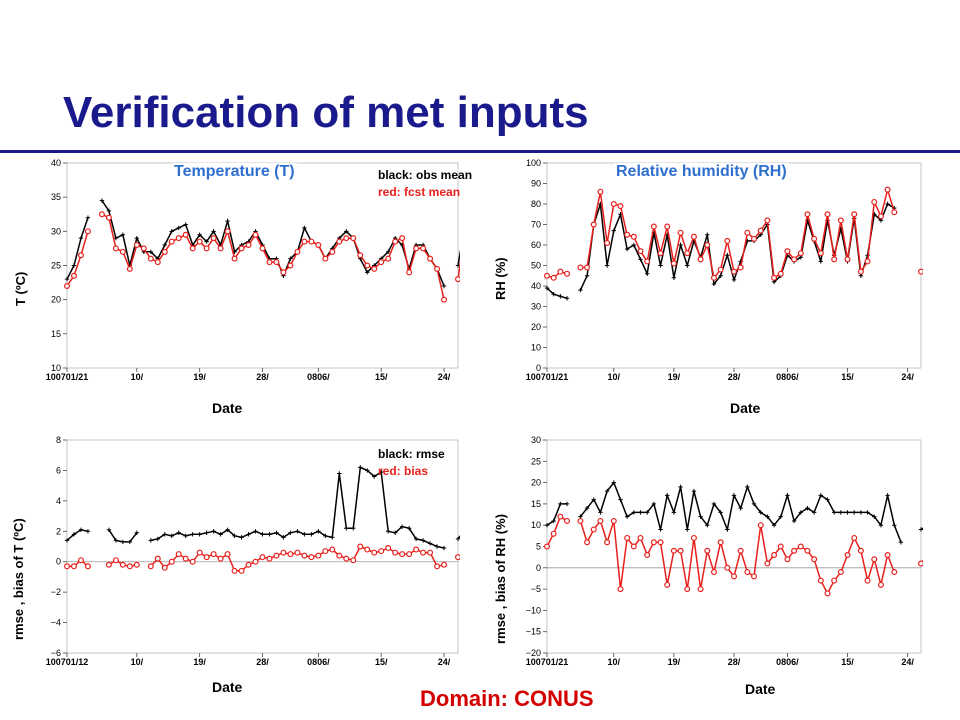  Describe the element at coordinates (533, 653) in the screenshot. I see `y-tick-label: −20` at that location.